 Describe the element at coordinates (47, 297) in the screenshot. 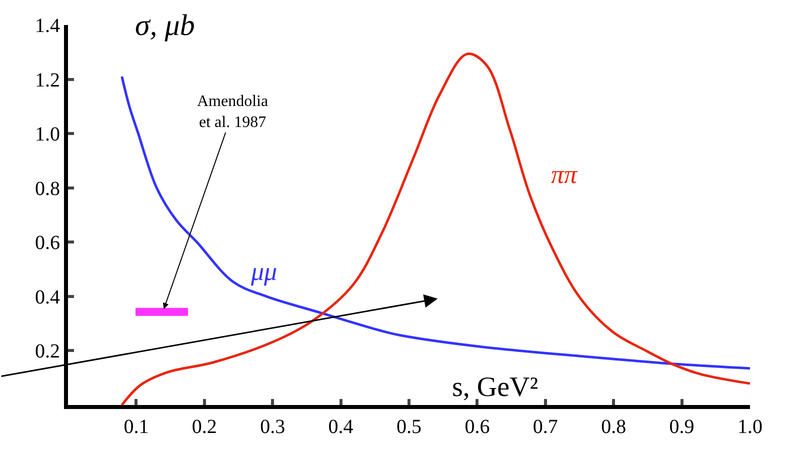

I see `y-tick-label: 0.4` at that location.